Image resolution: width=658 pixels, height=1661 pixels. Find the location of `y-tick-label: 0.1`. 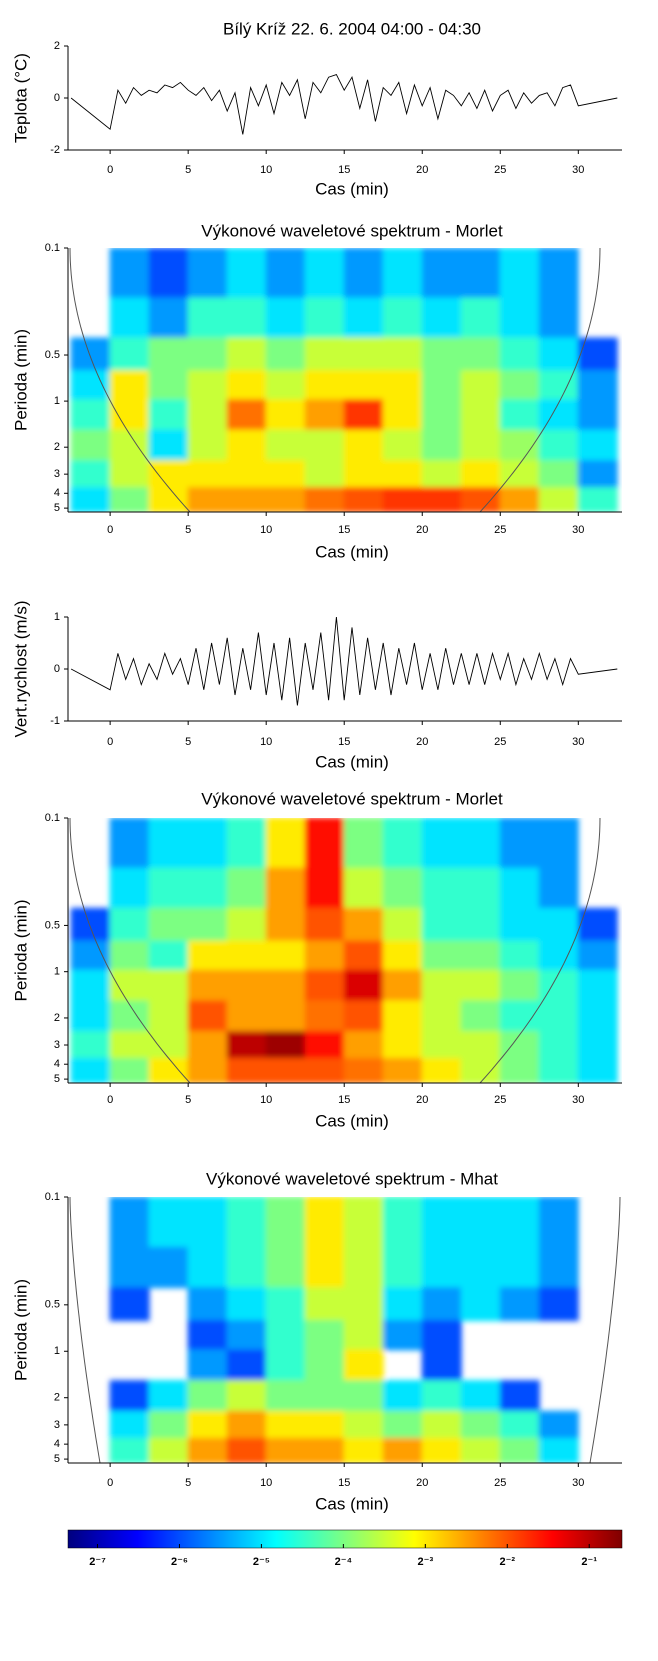

y-tick-label: 0.1 is located at coordinates (52, 248).